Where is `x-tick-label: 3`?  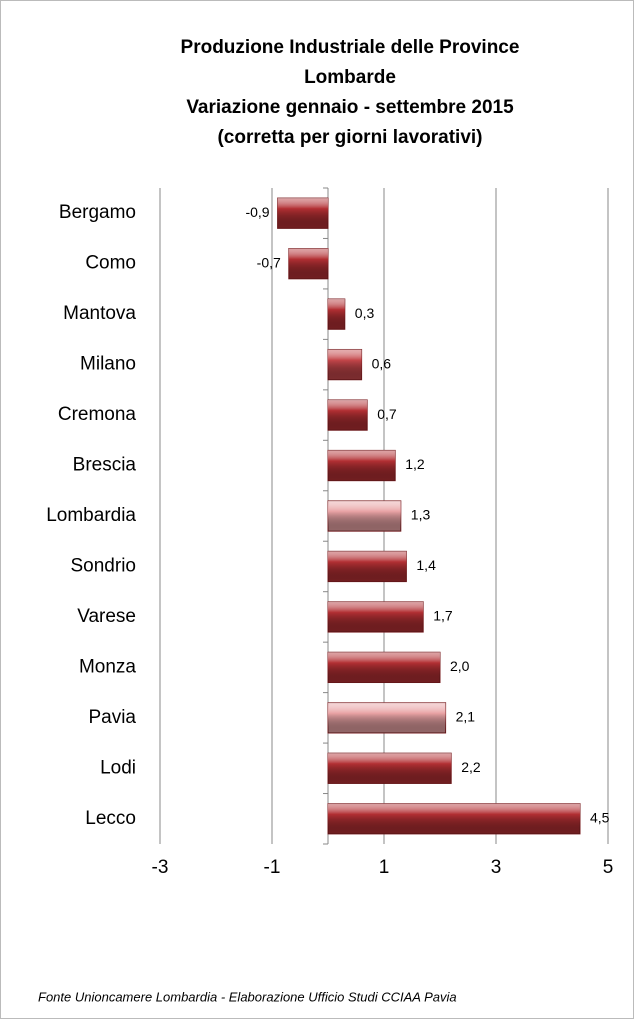
x-tick-label: 3 is located at coordinates (496, 867).